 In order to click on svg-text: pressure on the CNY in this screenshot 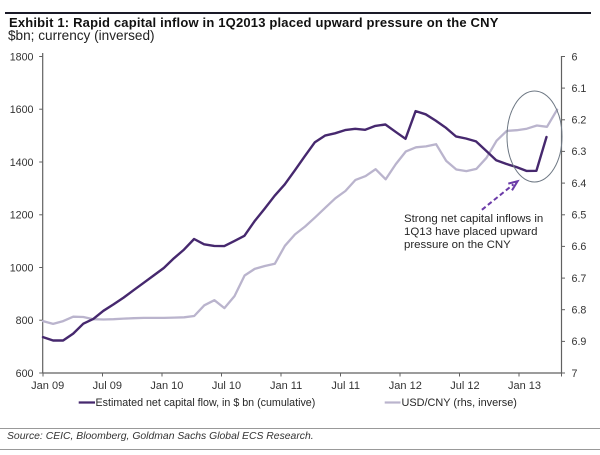, I will do `click(457, 245)`.